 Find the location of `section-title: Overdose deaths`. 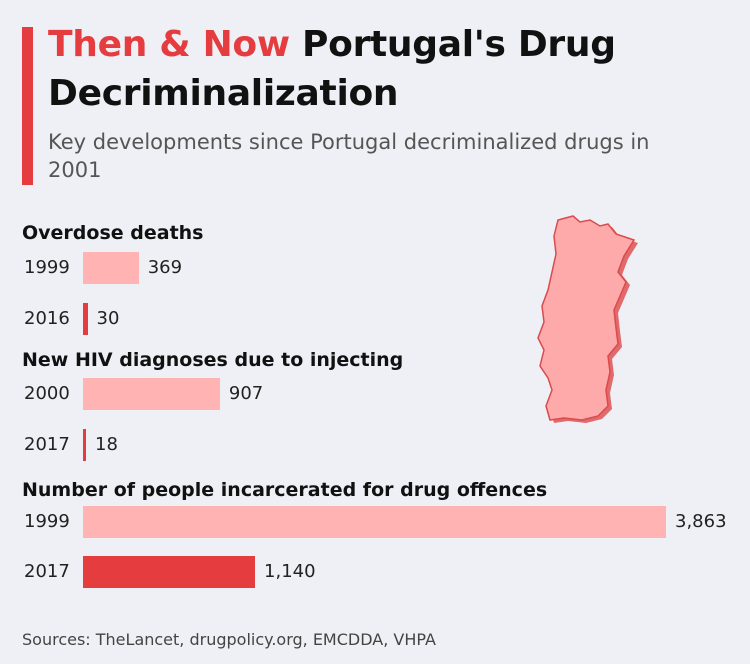

section-title: Overdose deaths is located at coordinates (113, 233).